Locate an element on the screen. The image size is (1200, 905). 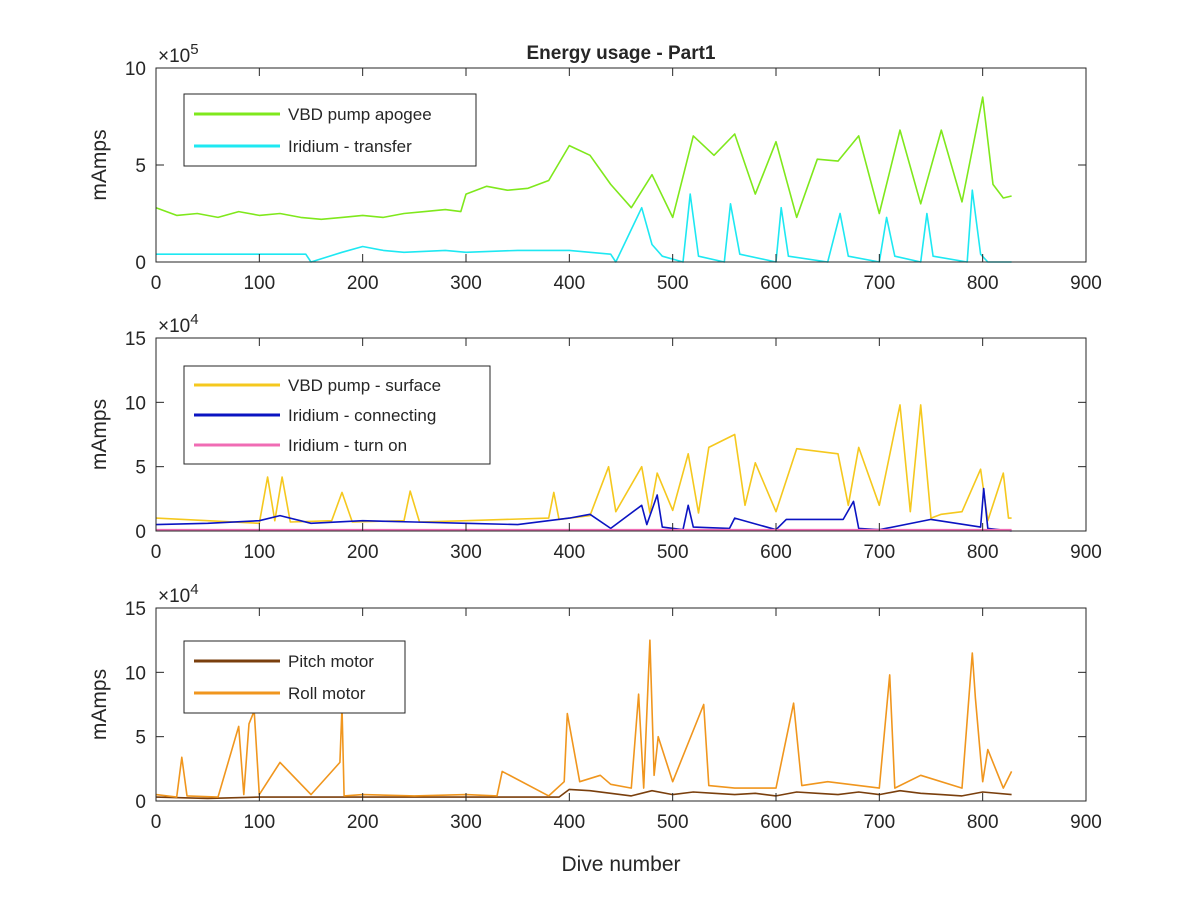
legend: Pitch motor Roll motor is located at coordinates (294, 677).